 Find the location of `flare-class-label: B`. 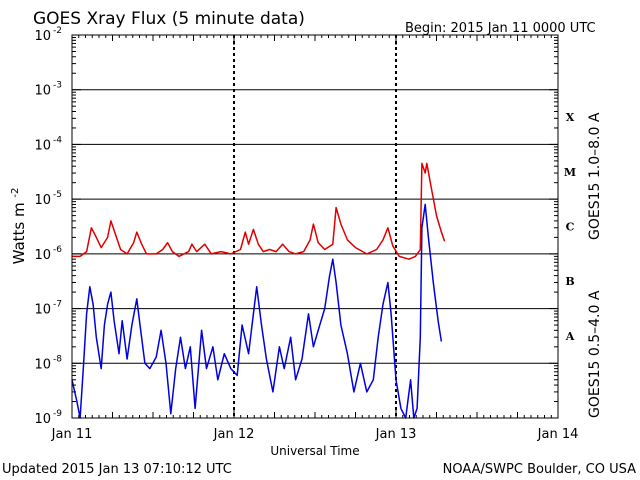

flare-class-label: B is located at coordinates (569, 281).